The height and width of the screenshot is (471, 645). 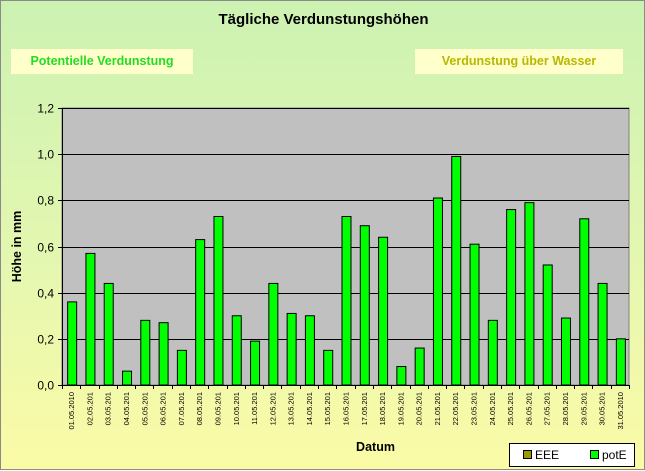 I want to click on potential-evaporation-button: Potentielle Verdunstung, so click(x=102, y=61).